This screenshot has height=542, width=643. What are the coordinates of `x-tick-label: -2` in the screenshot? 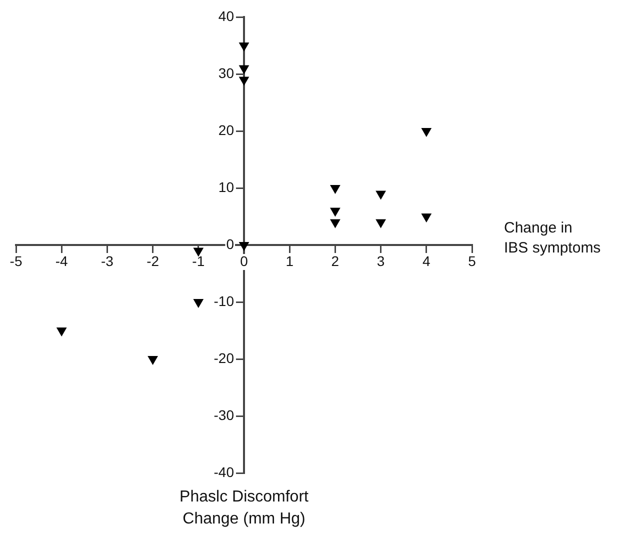 It's located at (153, 260).